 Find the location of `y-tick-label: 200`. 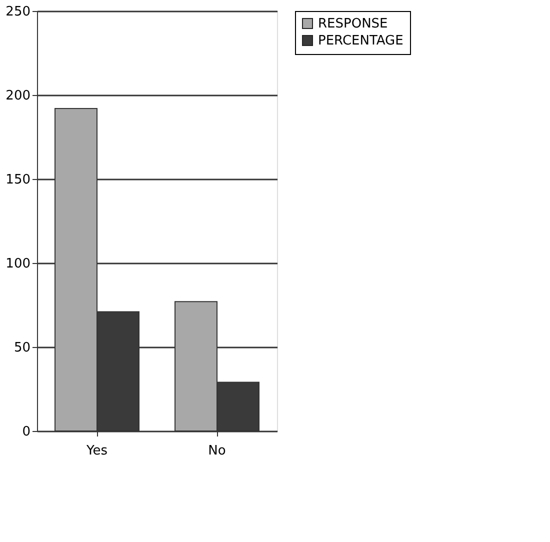

y-tick-label: 200 is located at coordinates (18, 96).